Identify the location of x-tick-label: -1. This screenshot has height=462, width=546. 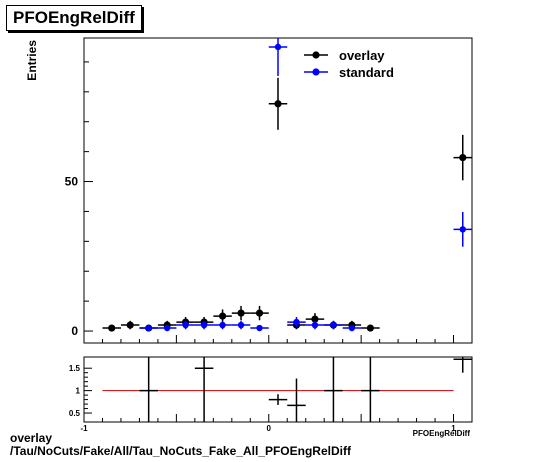
(84, 428).